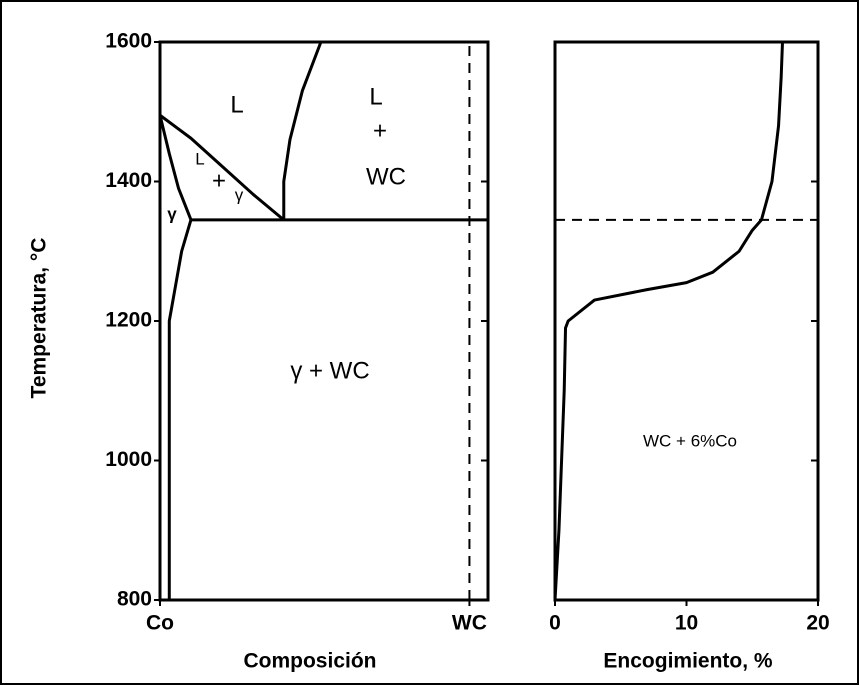  I want to click on y-tick-label: 1200, so click(128, 320).